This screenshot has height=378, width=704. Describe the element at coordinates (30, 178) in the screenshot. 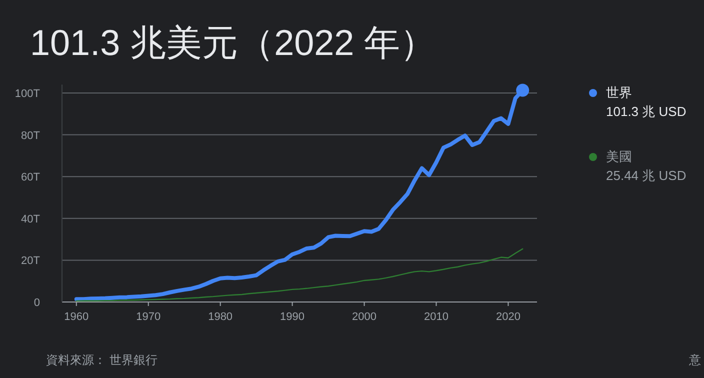

I see `y-tick-label: 60T` at that location.